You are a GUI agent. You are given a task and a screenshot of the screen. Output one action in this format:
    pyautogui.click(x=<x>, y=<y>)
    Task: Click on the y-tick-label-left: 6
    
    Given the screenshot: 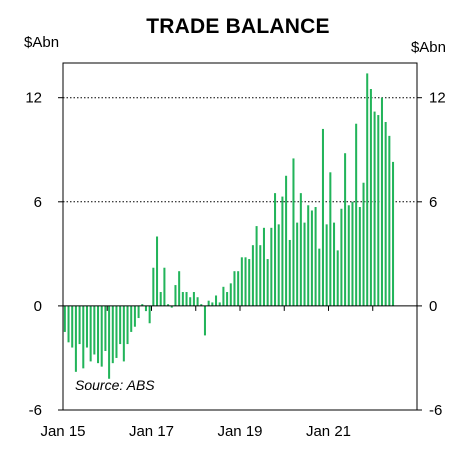 What is the action you would take?
    pyautogui.click(x=38, y=202)
    